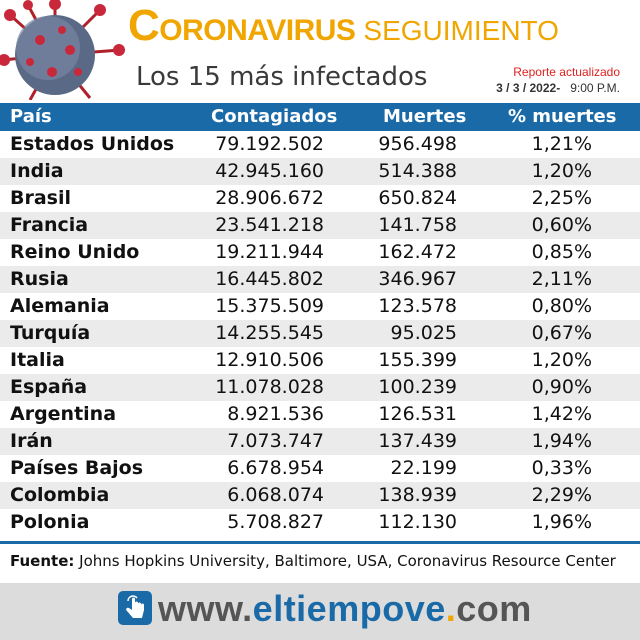 The height and width of the screenshot is (640, 640). Describe the element at coordinates (77, 468) in the screenshot. I see `country-cell: Países Bajos` at that location.